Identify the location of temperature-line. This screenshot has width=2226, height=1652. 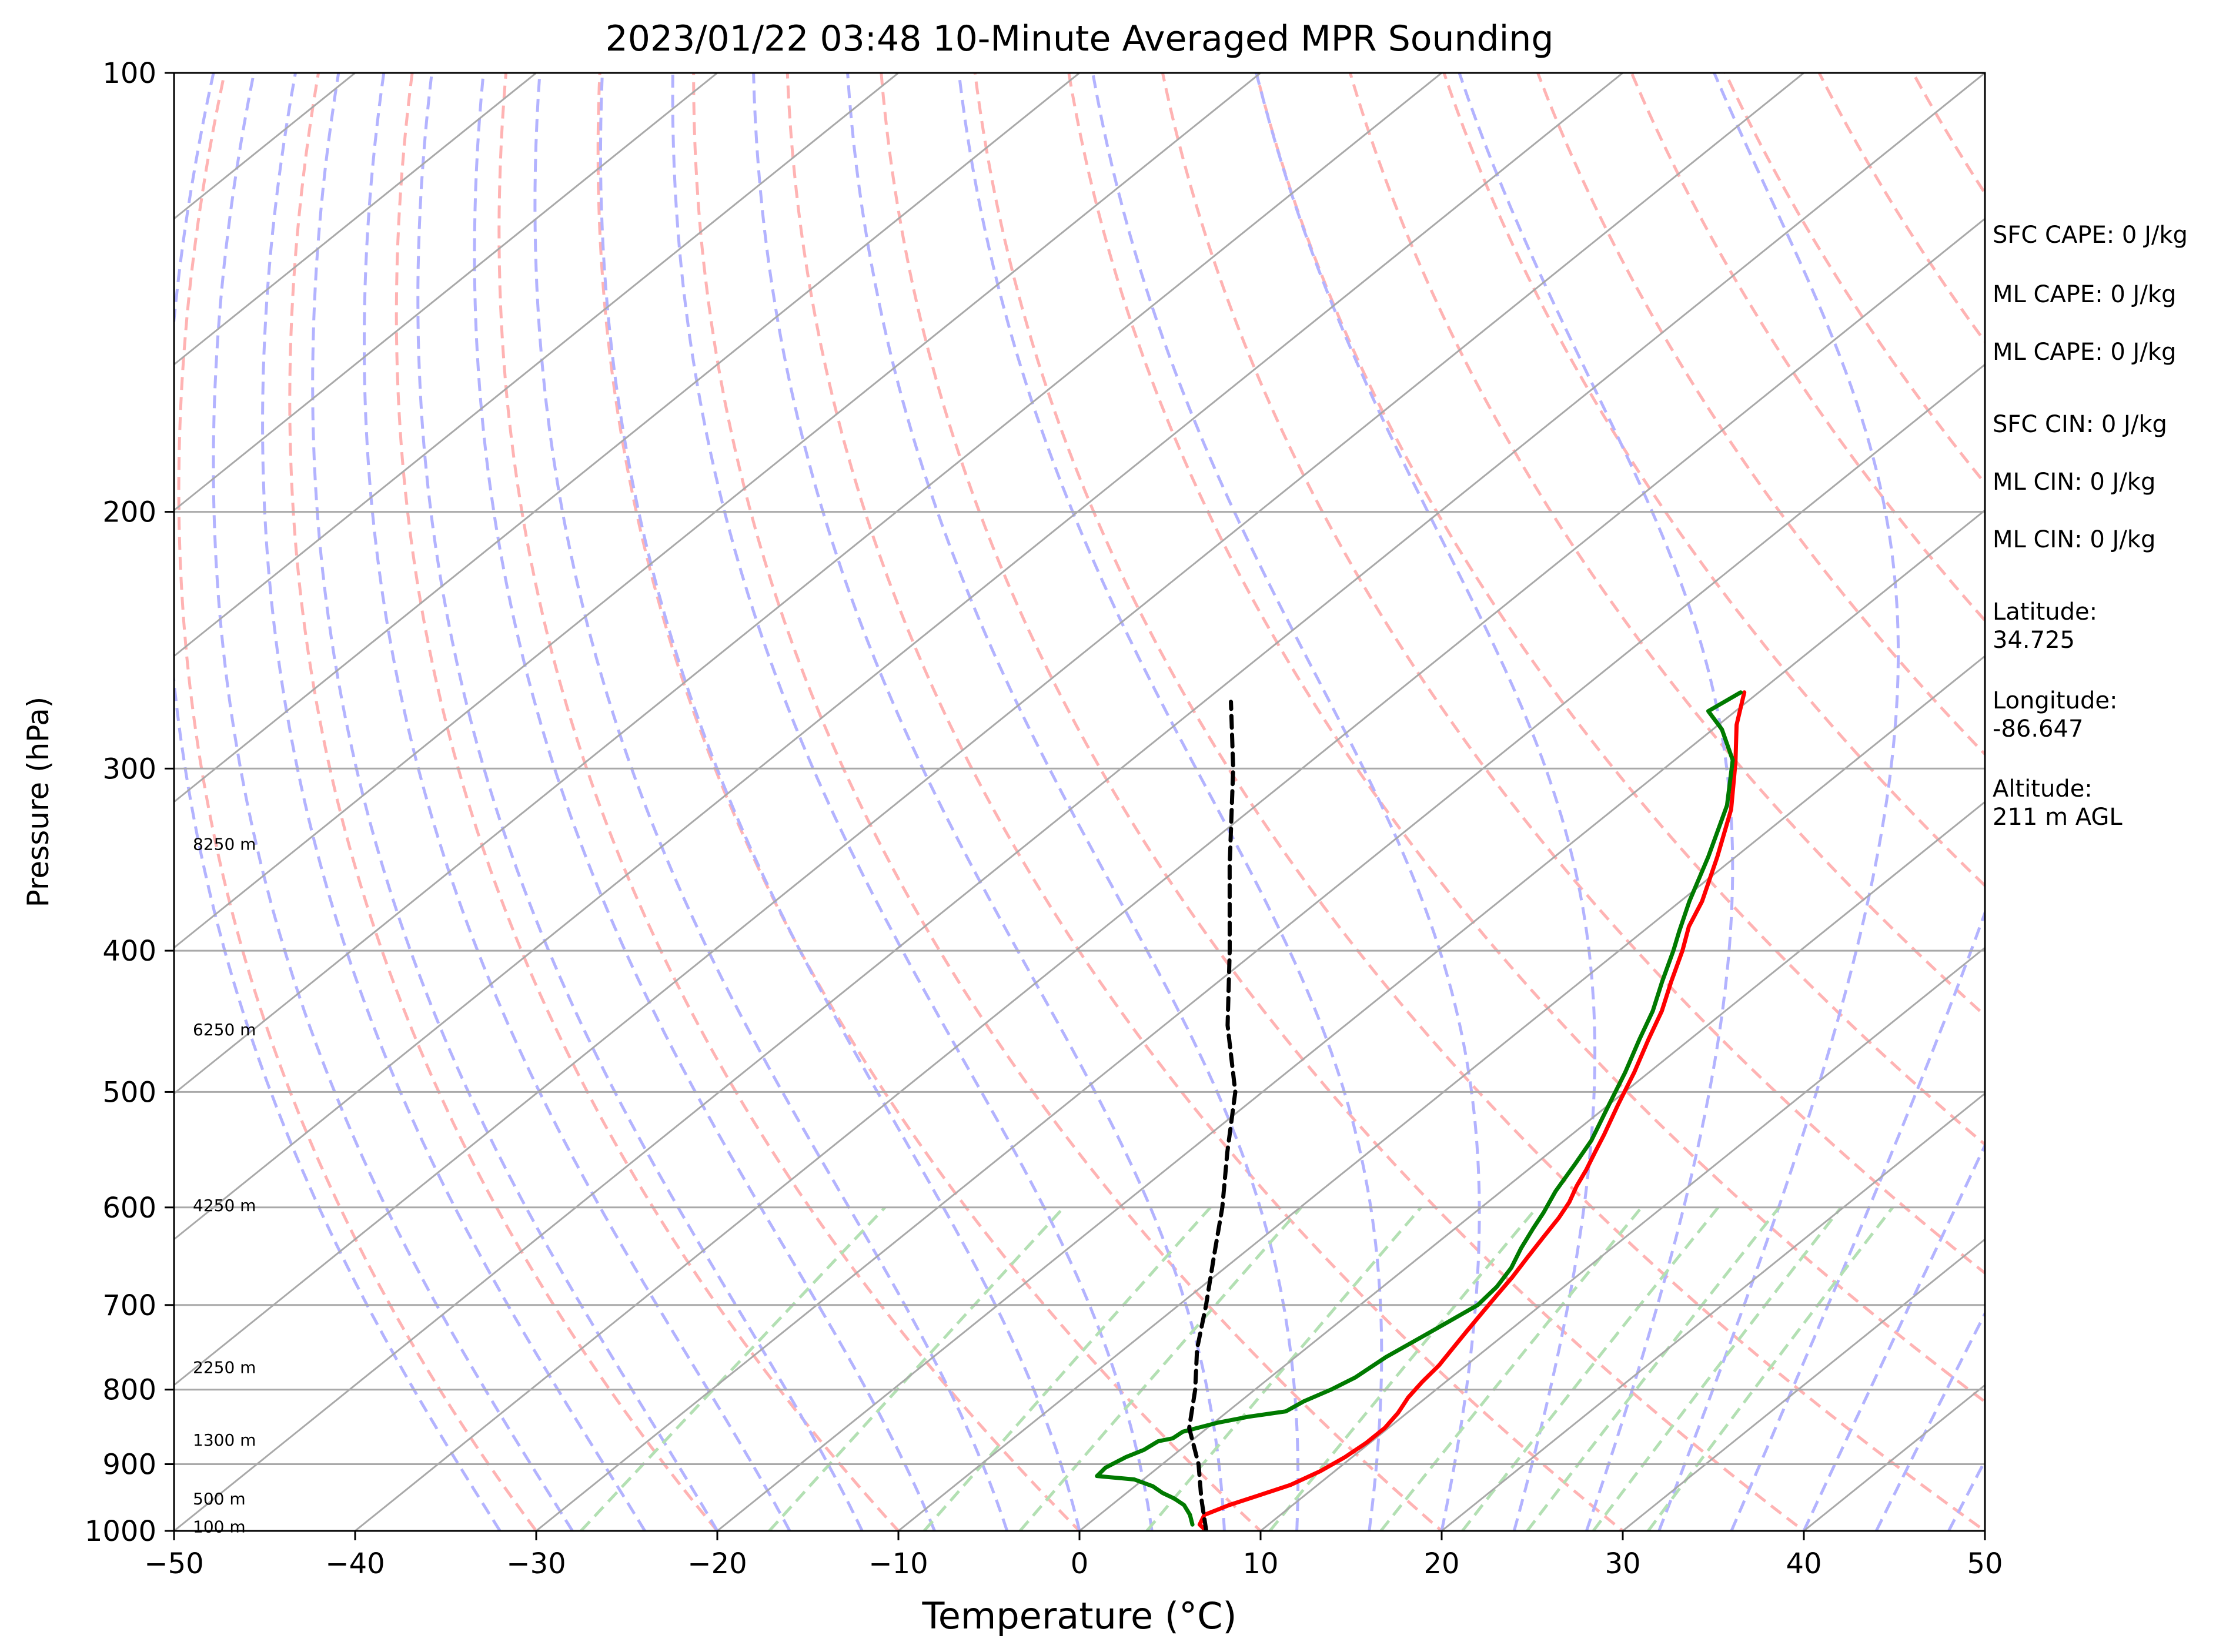
(1472, 1110).